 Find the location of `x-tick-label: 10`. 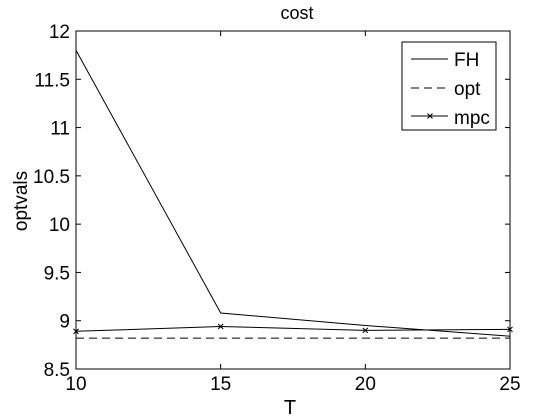

x-tick-label: 10 is located at coordinates (75, 384).